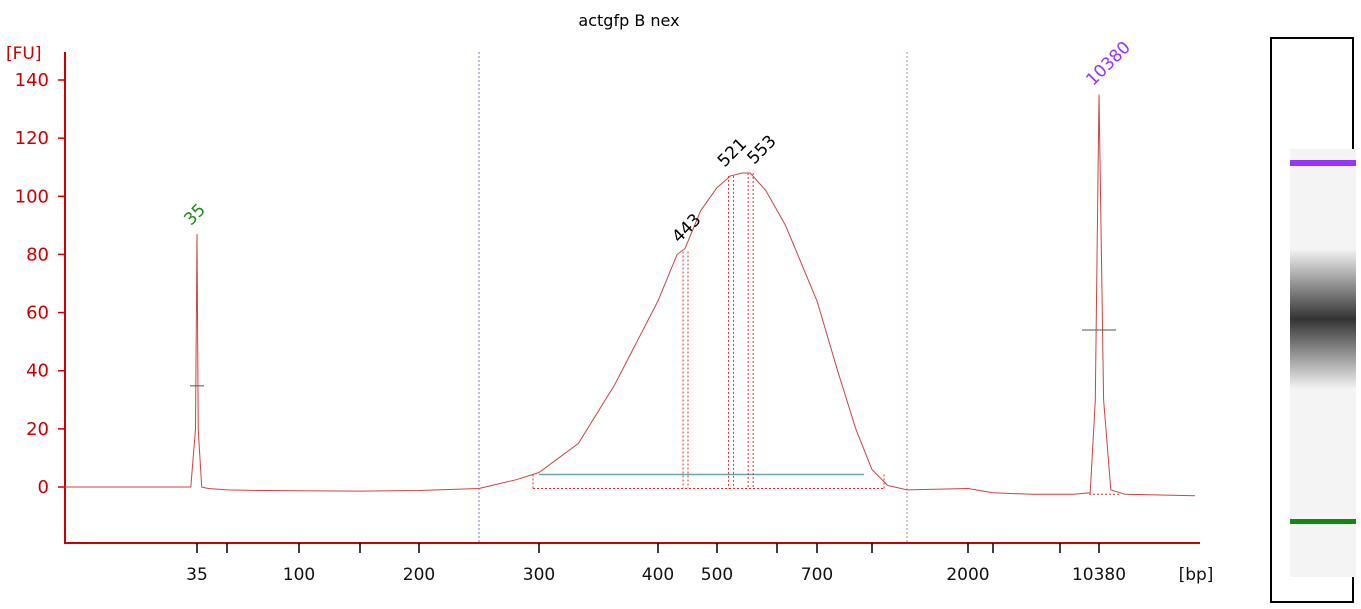 This screenshot has width=1361, height=609. Describe the element at coordinates (32, 196) in the screenshot. I see `y-tick-label: 100` at that location.